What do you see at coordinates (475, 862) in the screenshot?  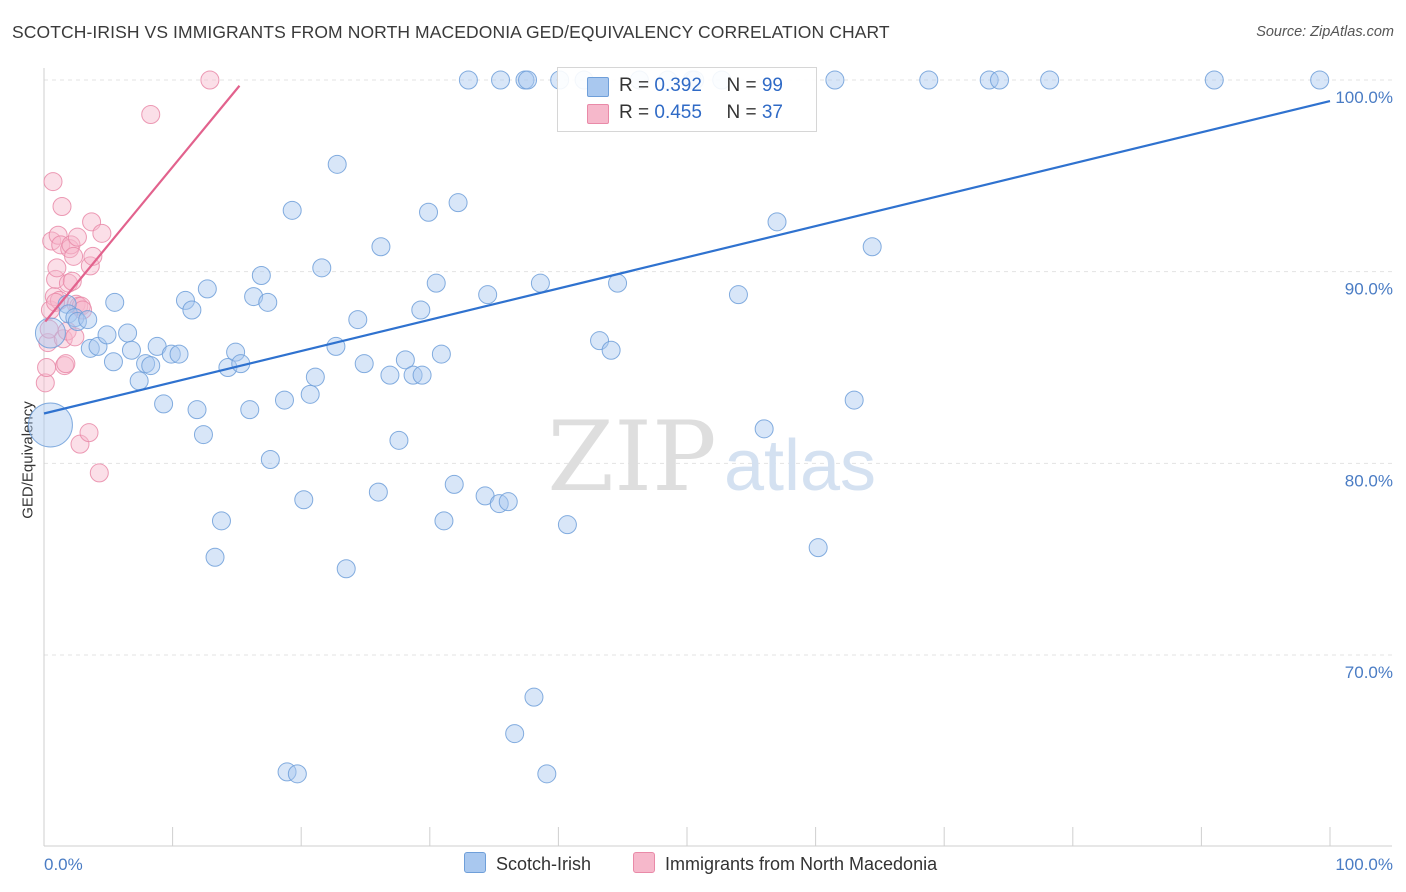 I see `blue-swatch` at bounding box center [475, 862].